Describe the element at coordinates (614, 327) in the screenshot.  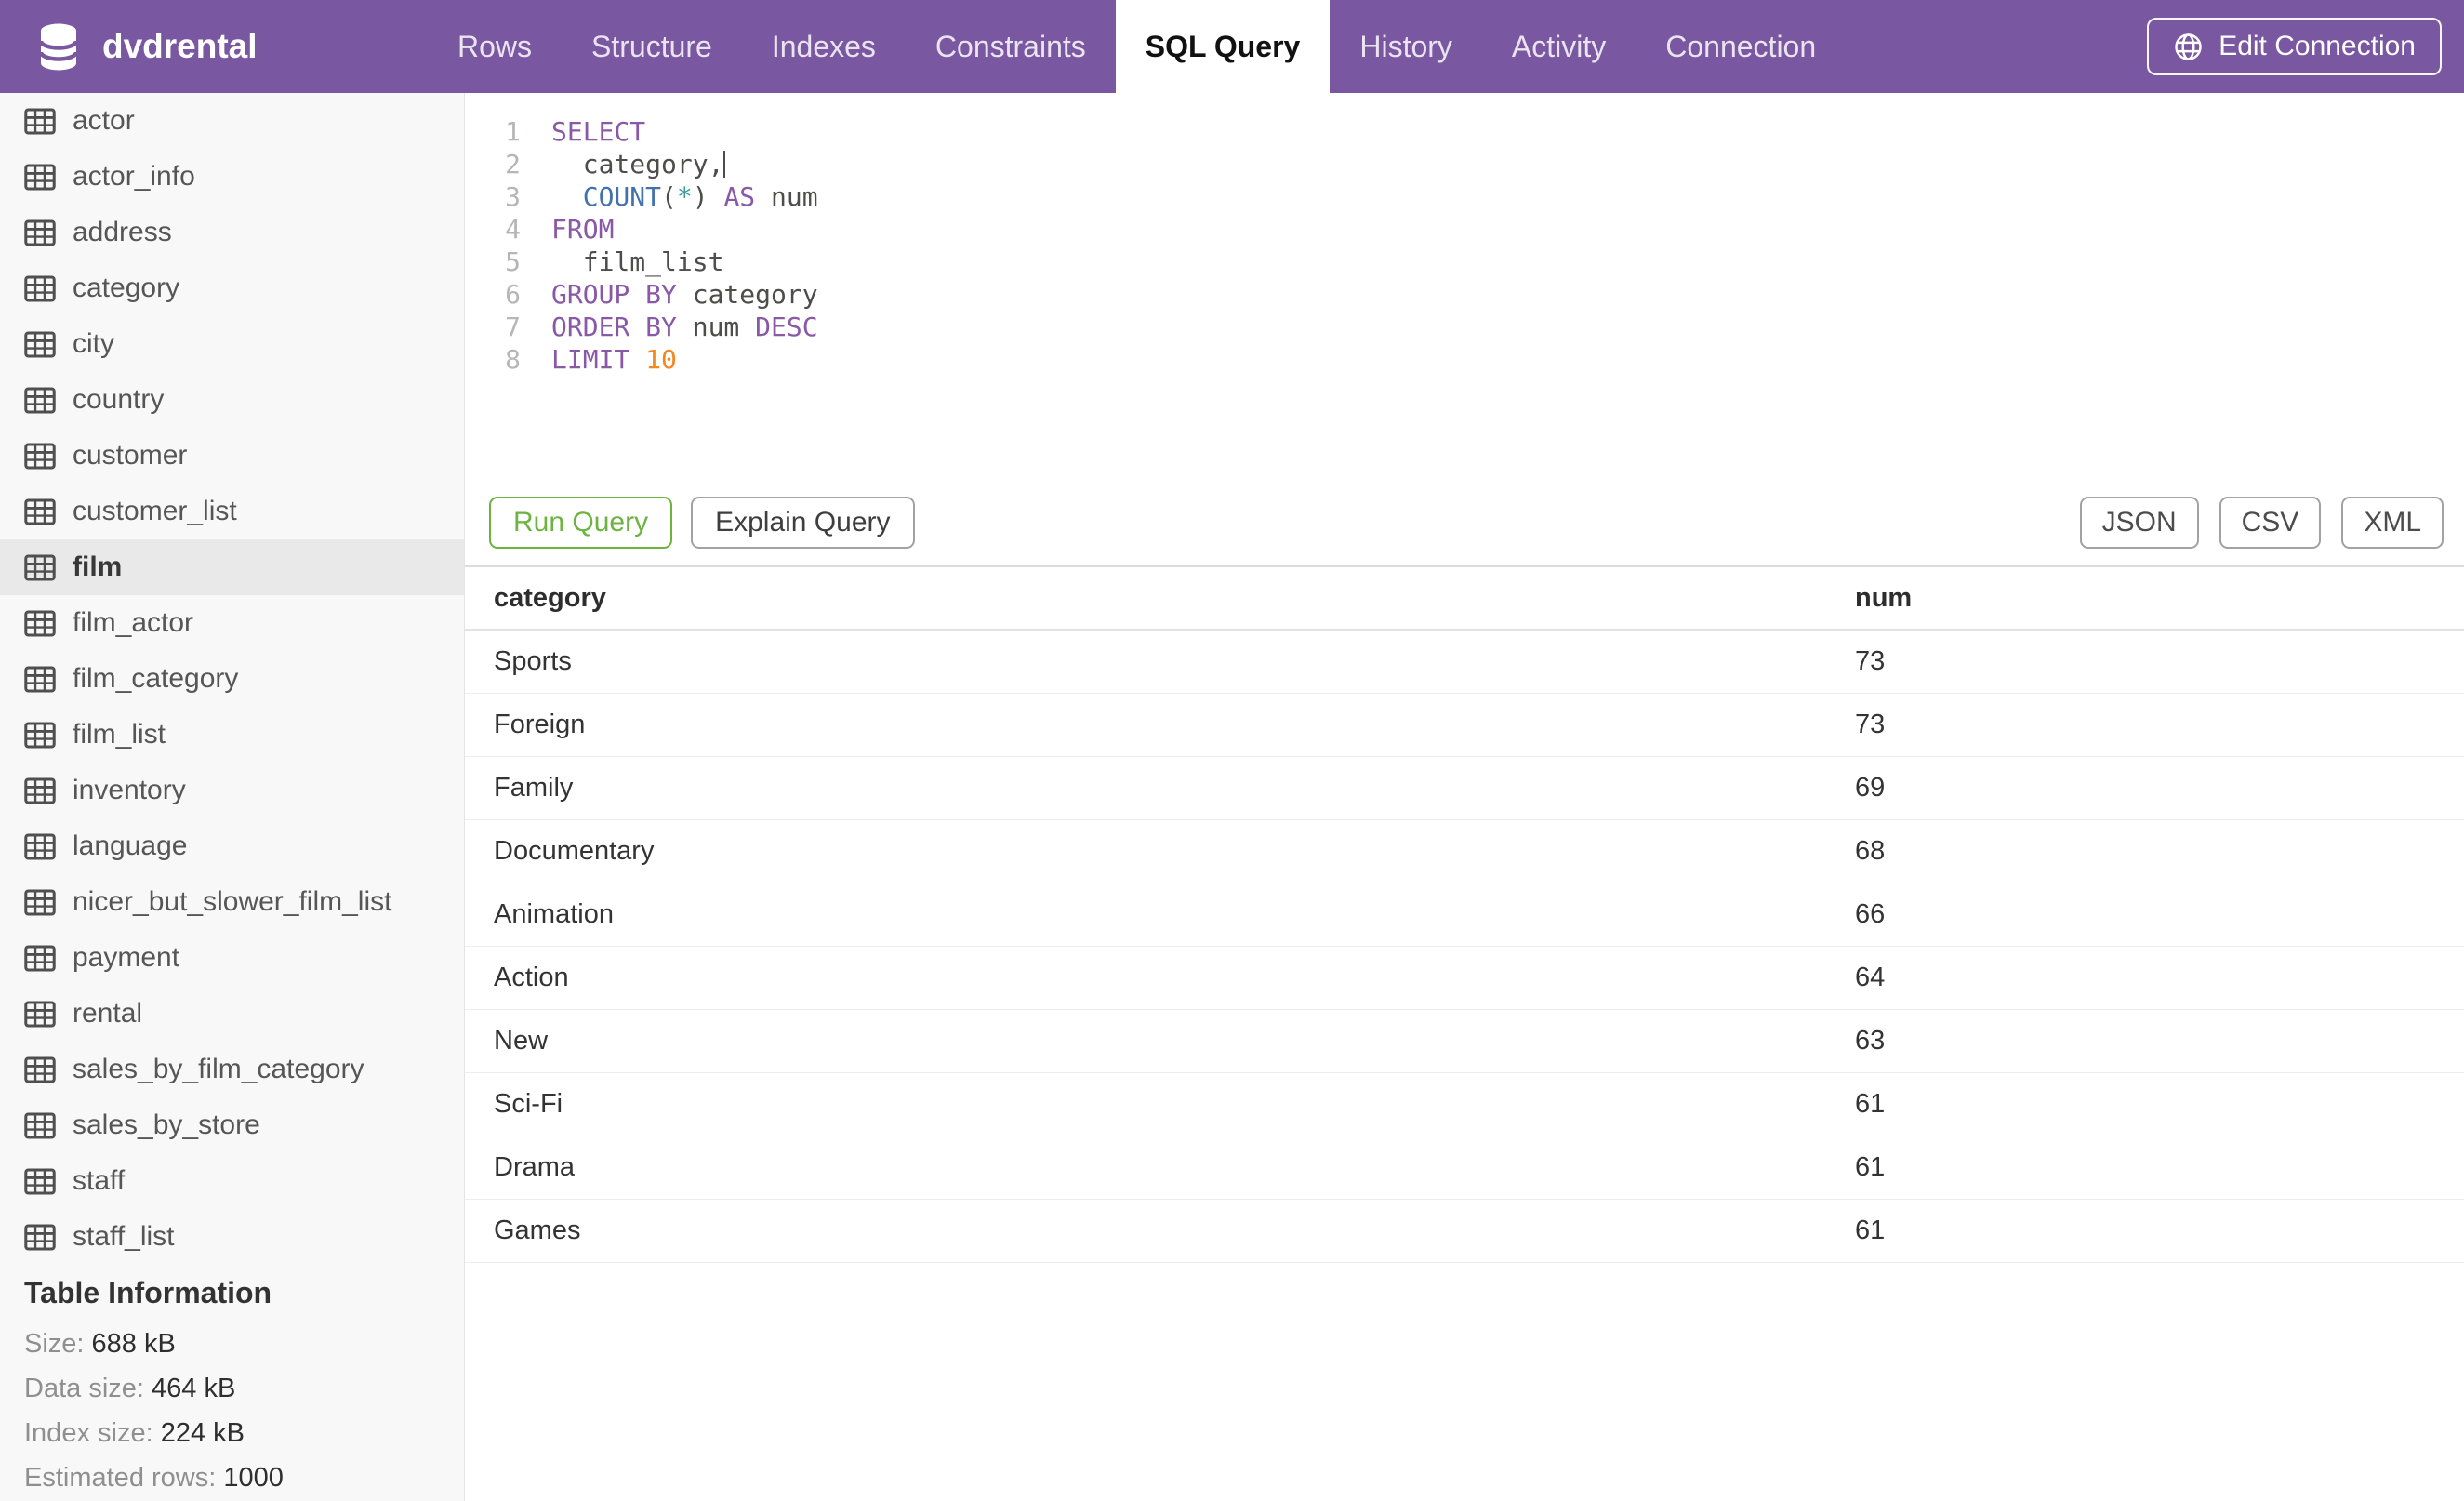
I see `sql-keyword: ORDER BY` at that location.